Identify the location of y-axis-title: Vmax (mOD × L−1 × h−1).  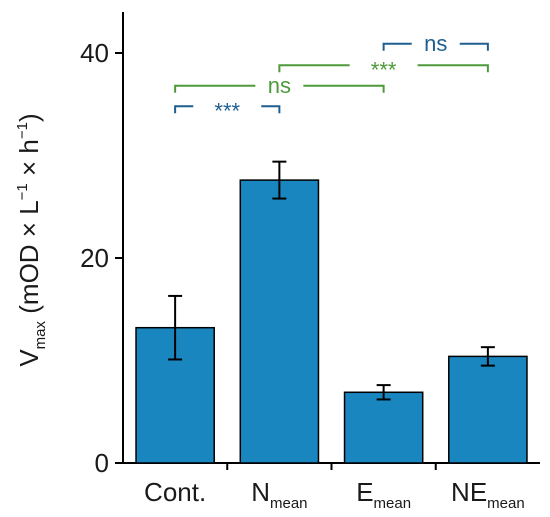
(31, 239).